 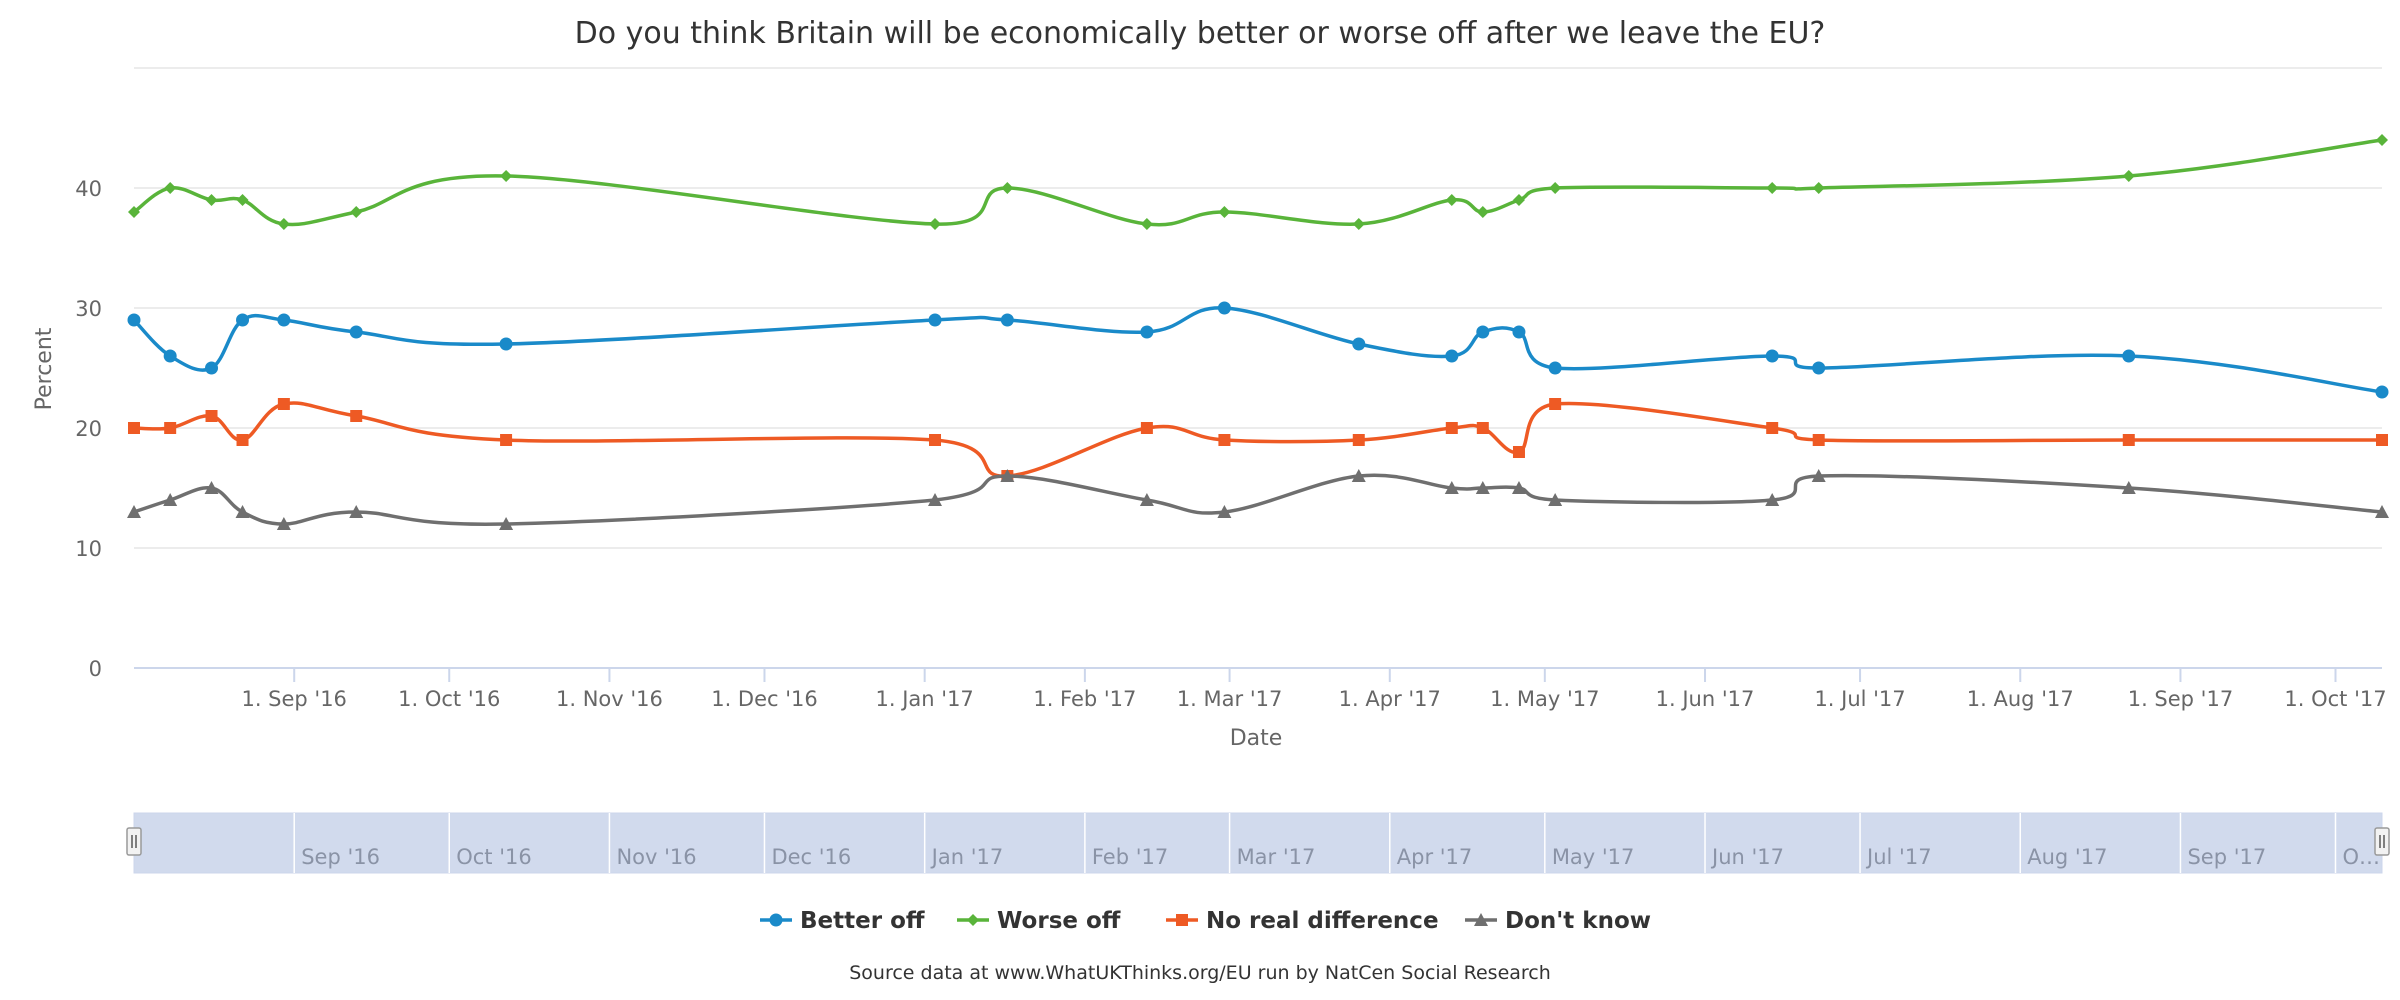 What do you see at coordinates (2382, 841) in the screenshot?
I see `navigator-handle-right` at bounding box center [2382, 841].